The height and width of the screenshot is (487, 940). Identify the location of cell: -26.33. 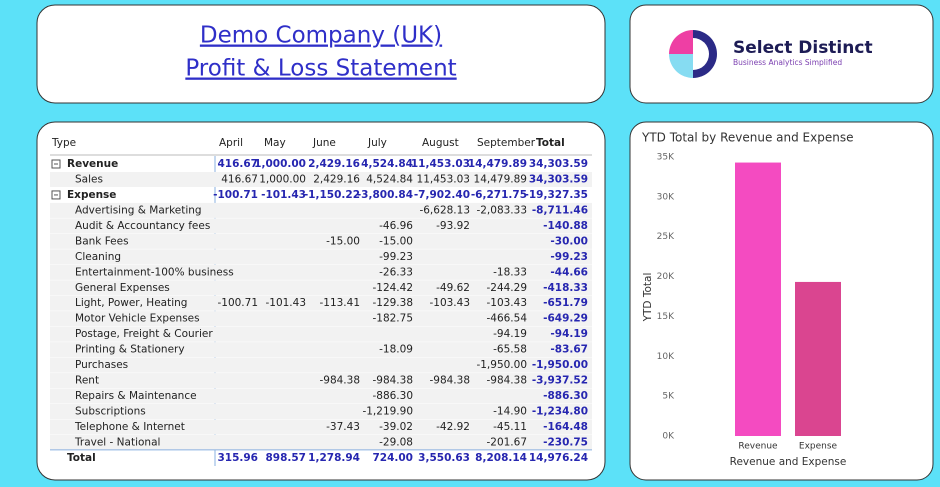
(396, 272).